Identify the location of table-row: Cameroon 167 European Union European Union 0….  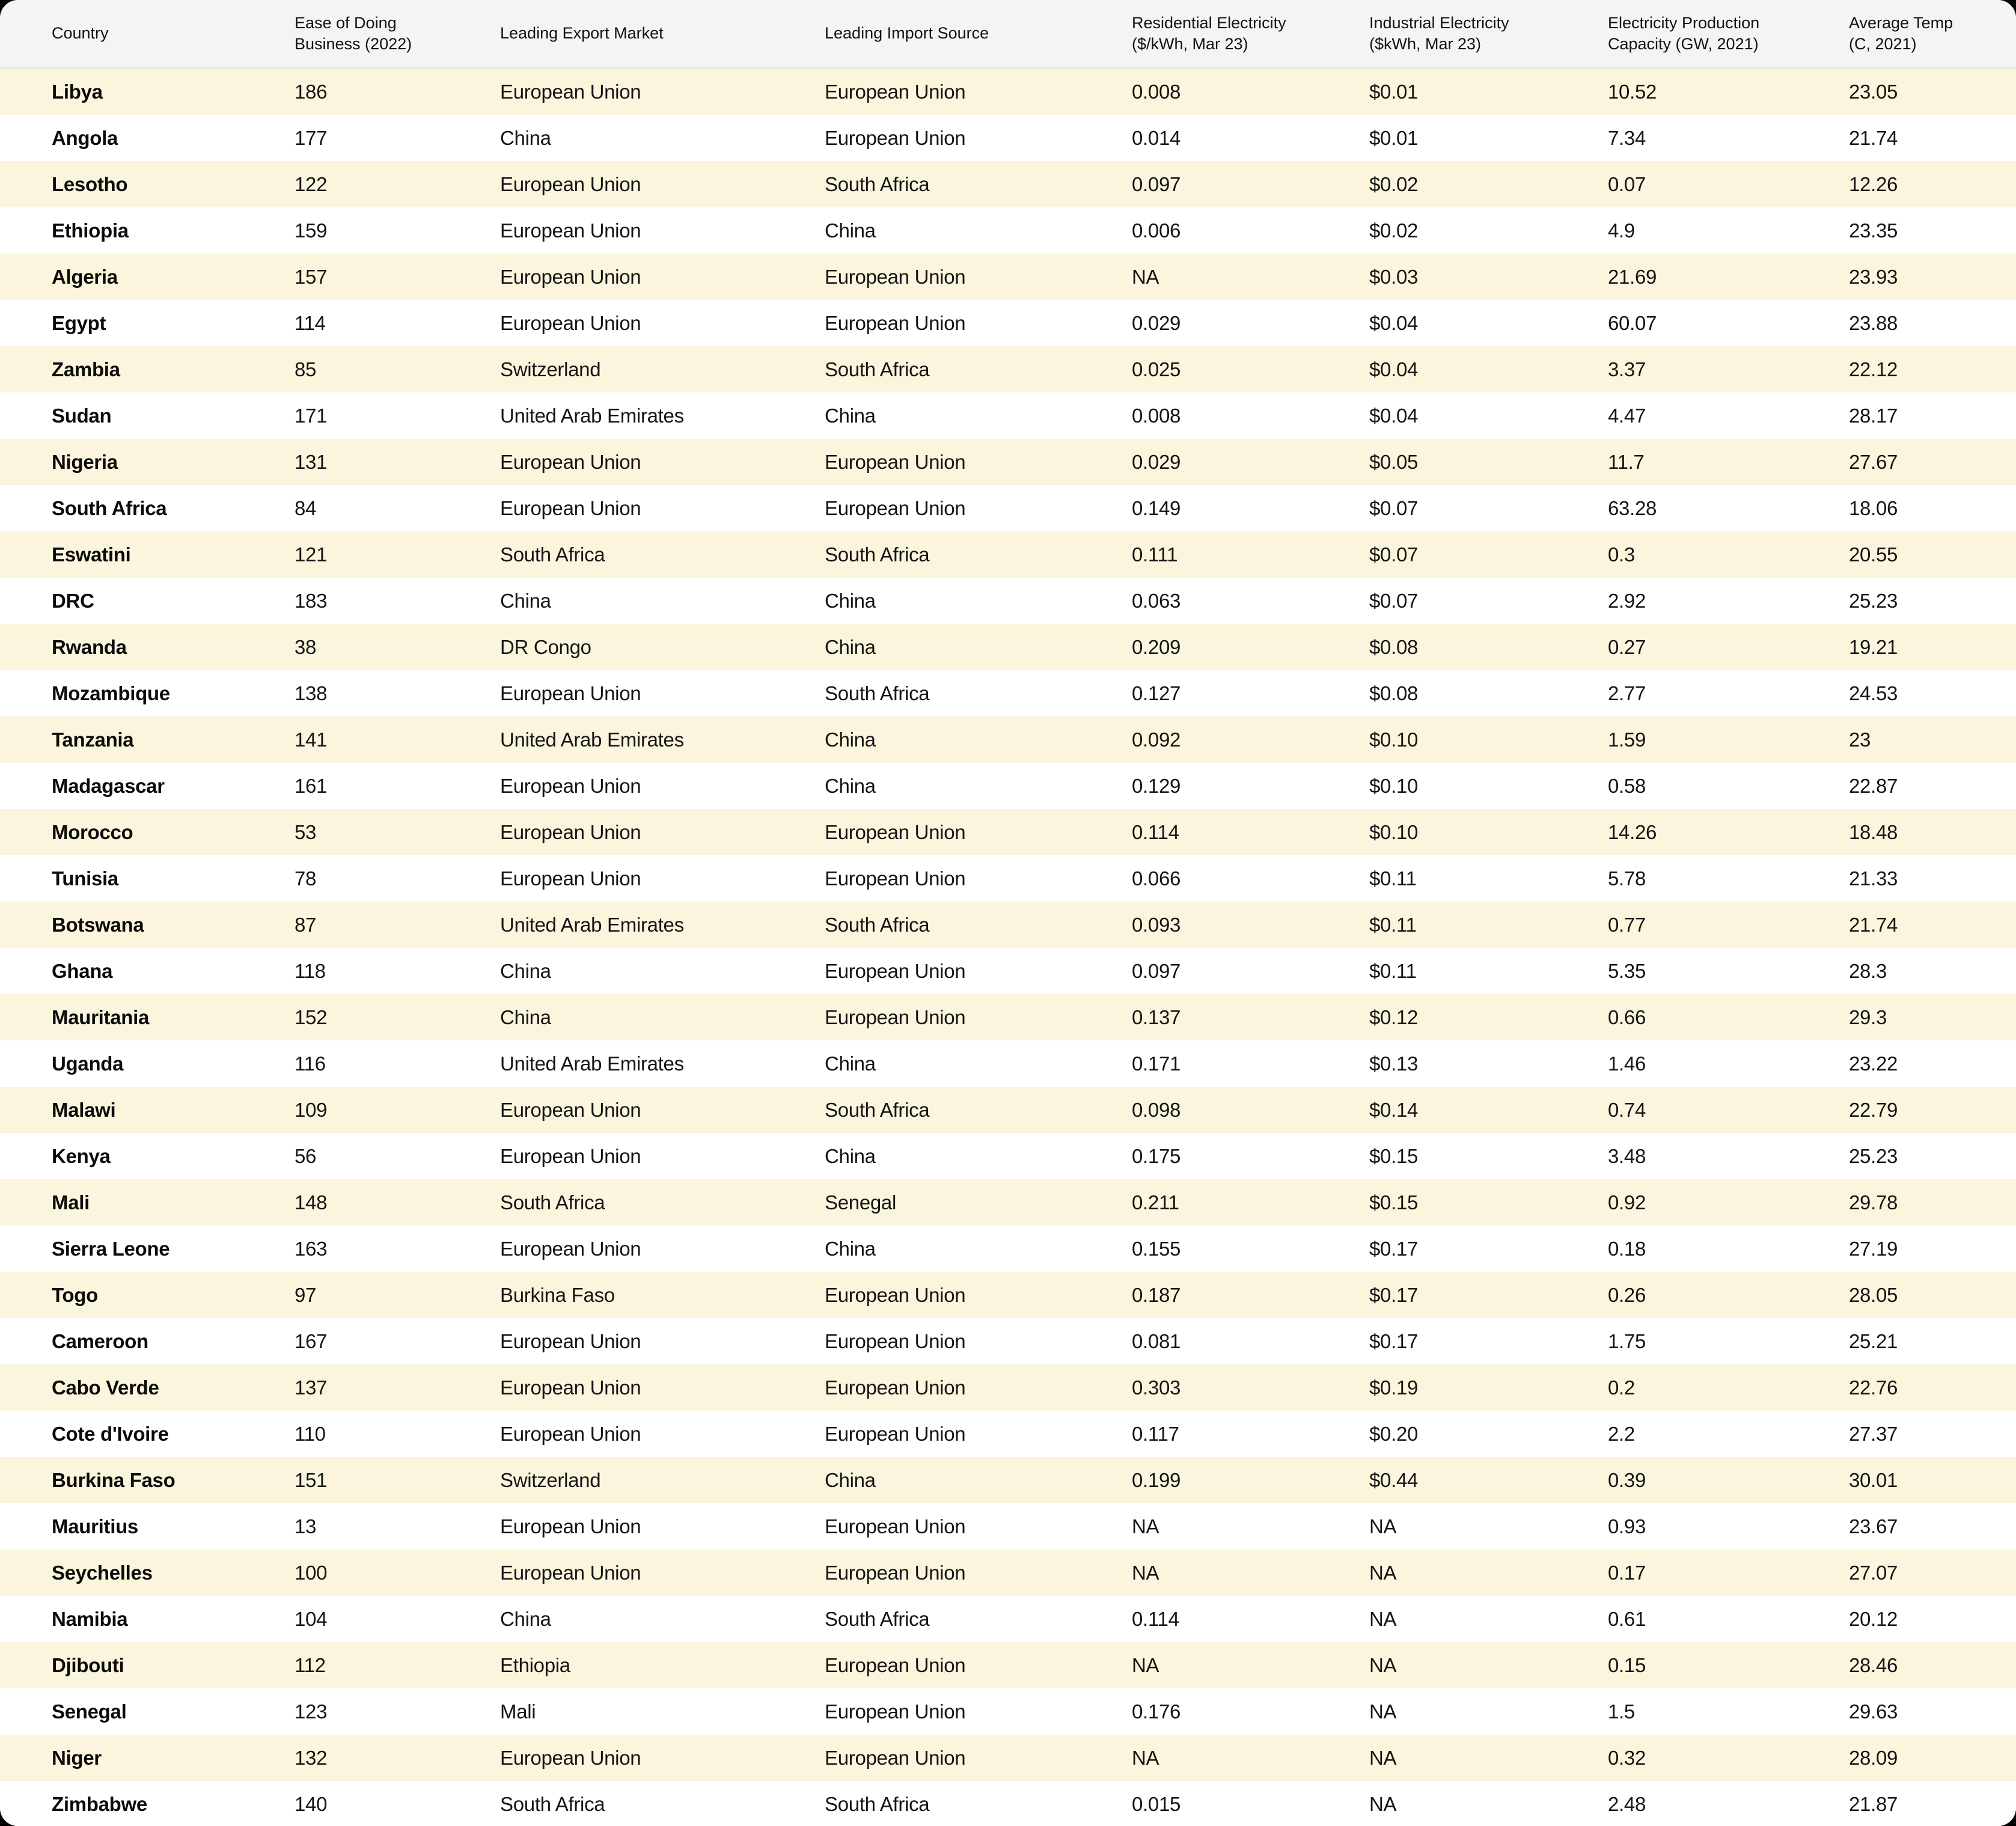
(1008, 1341).